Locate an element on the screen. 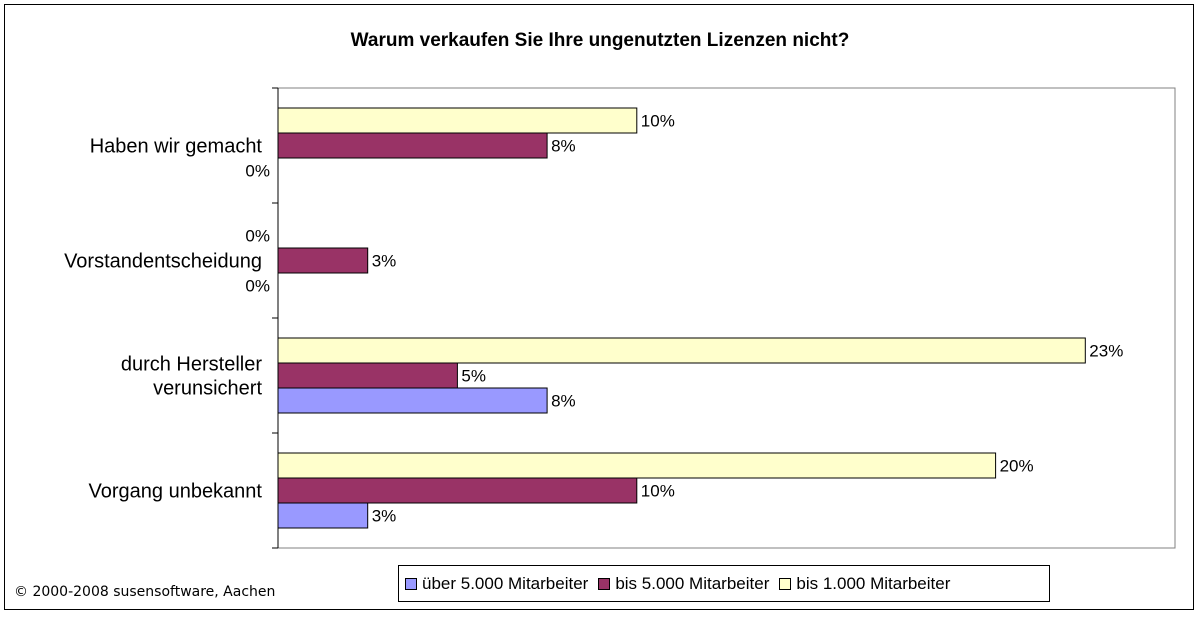 The width and height of the screenshot is (1200, 618). legend-item: bis 1.000 Mitarbeiter is located at coordinates (864, 584).